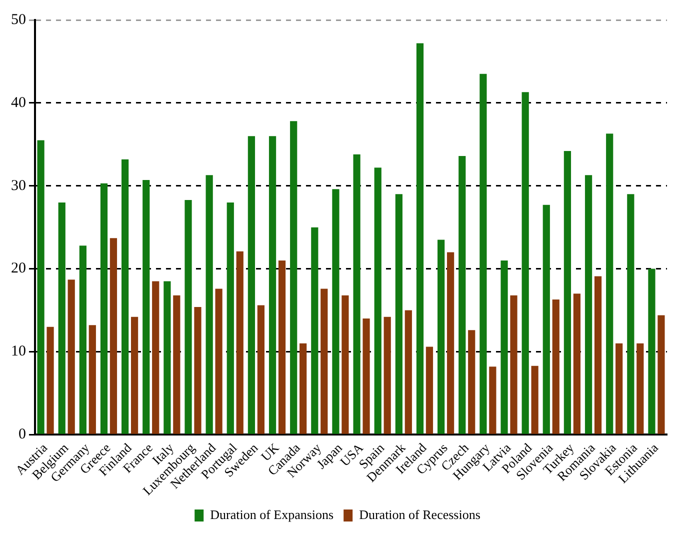  Describe the element at coordinates (419, 514) in the screenshot. I see `legend-label: Duration of Recessions` at that location.